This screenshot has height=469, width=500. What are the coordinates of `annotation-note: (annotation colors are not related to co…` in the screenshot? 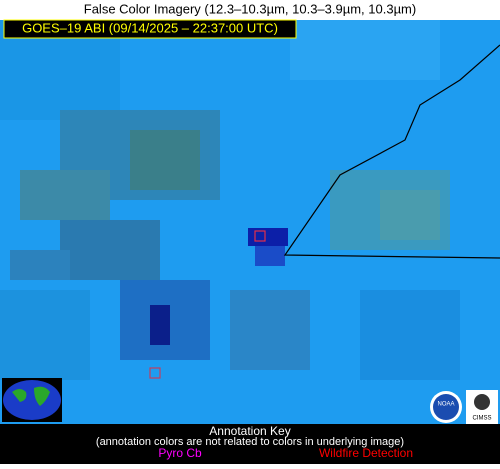 It's located at (250, 442).